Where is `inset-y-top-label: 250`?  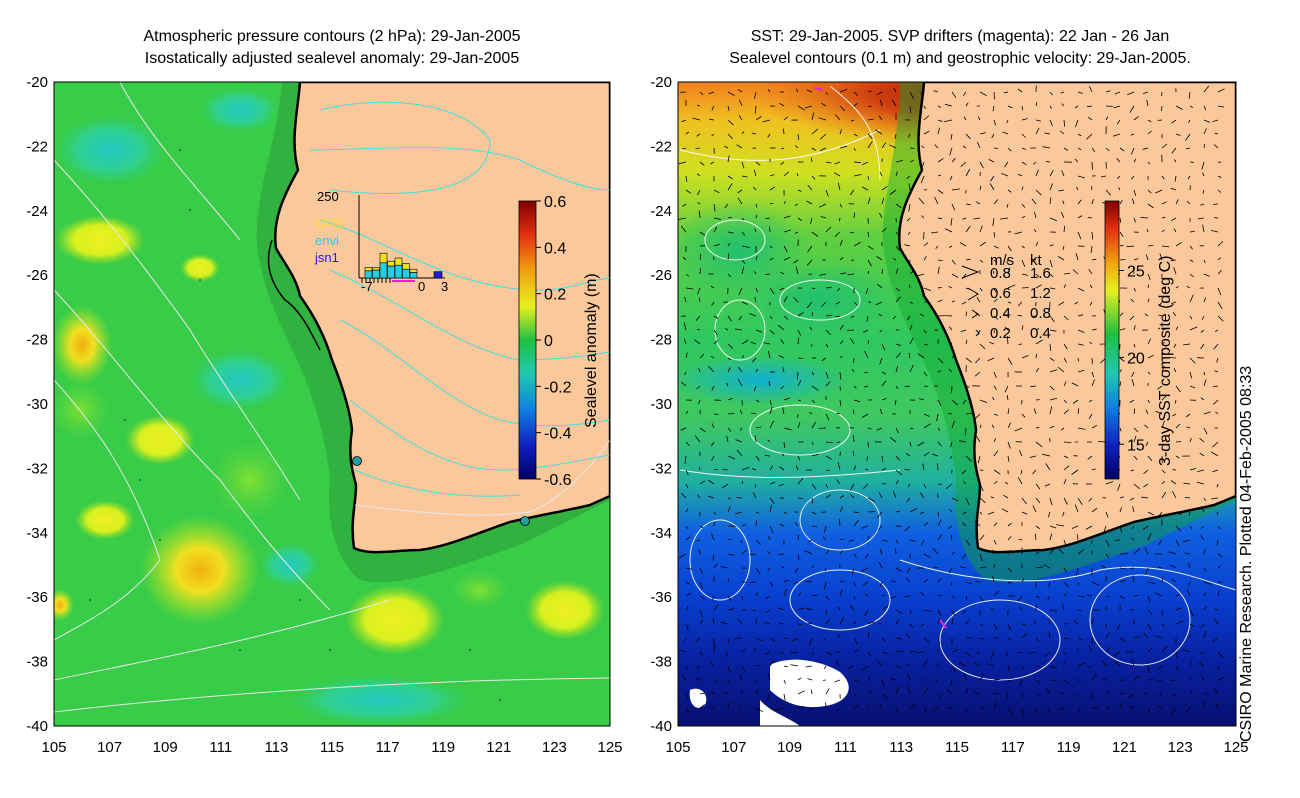 inset-y-top-label: 250 is located at coordinates (328, 196).